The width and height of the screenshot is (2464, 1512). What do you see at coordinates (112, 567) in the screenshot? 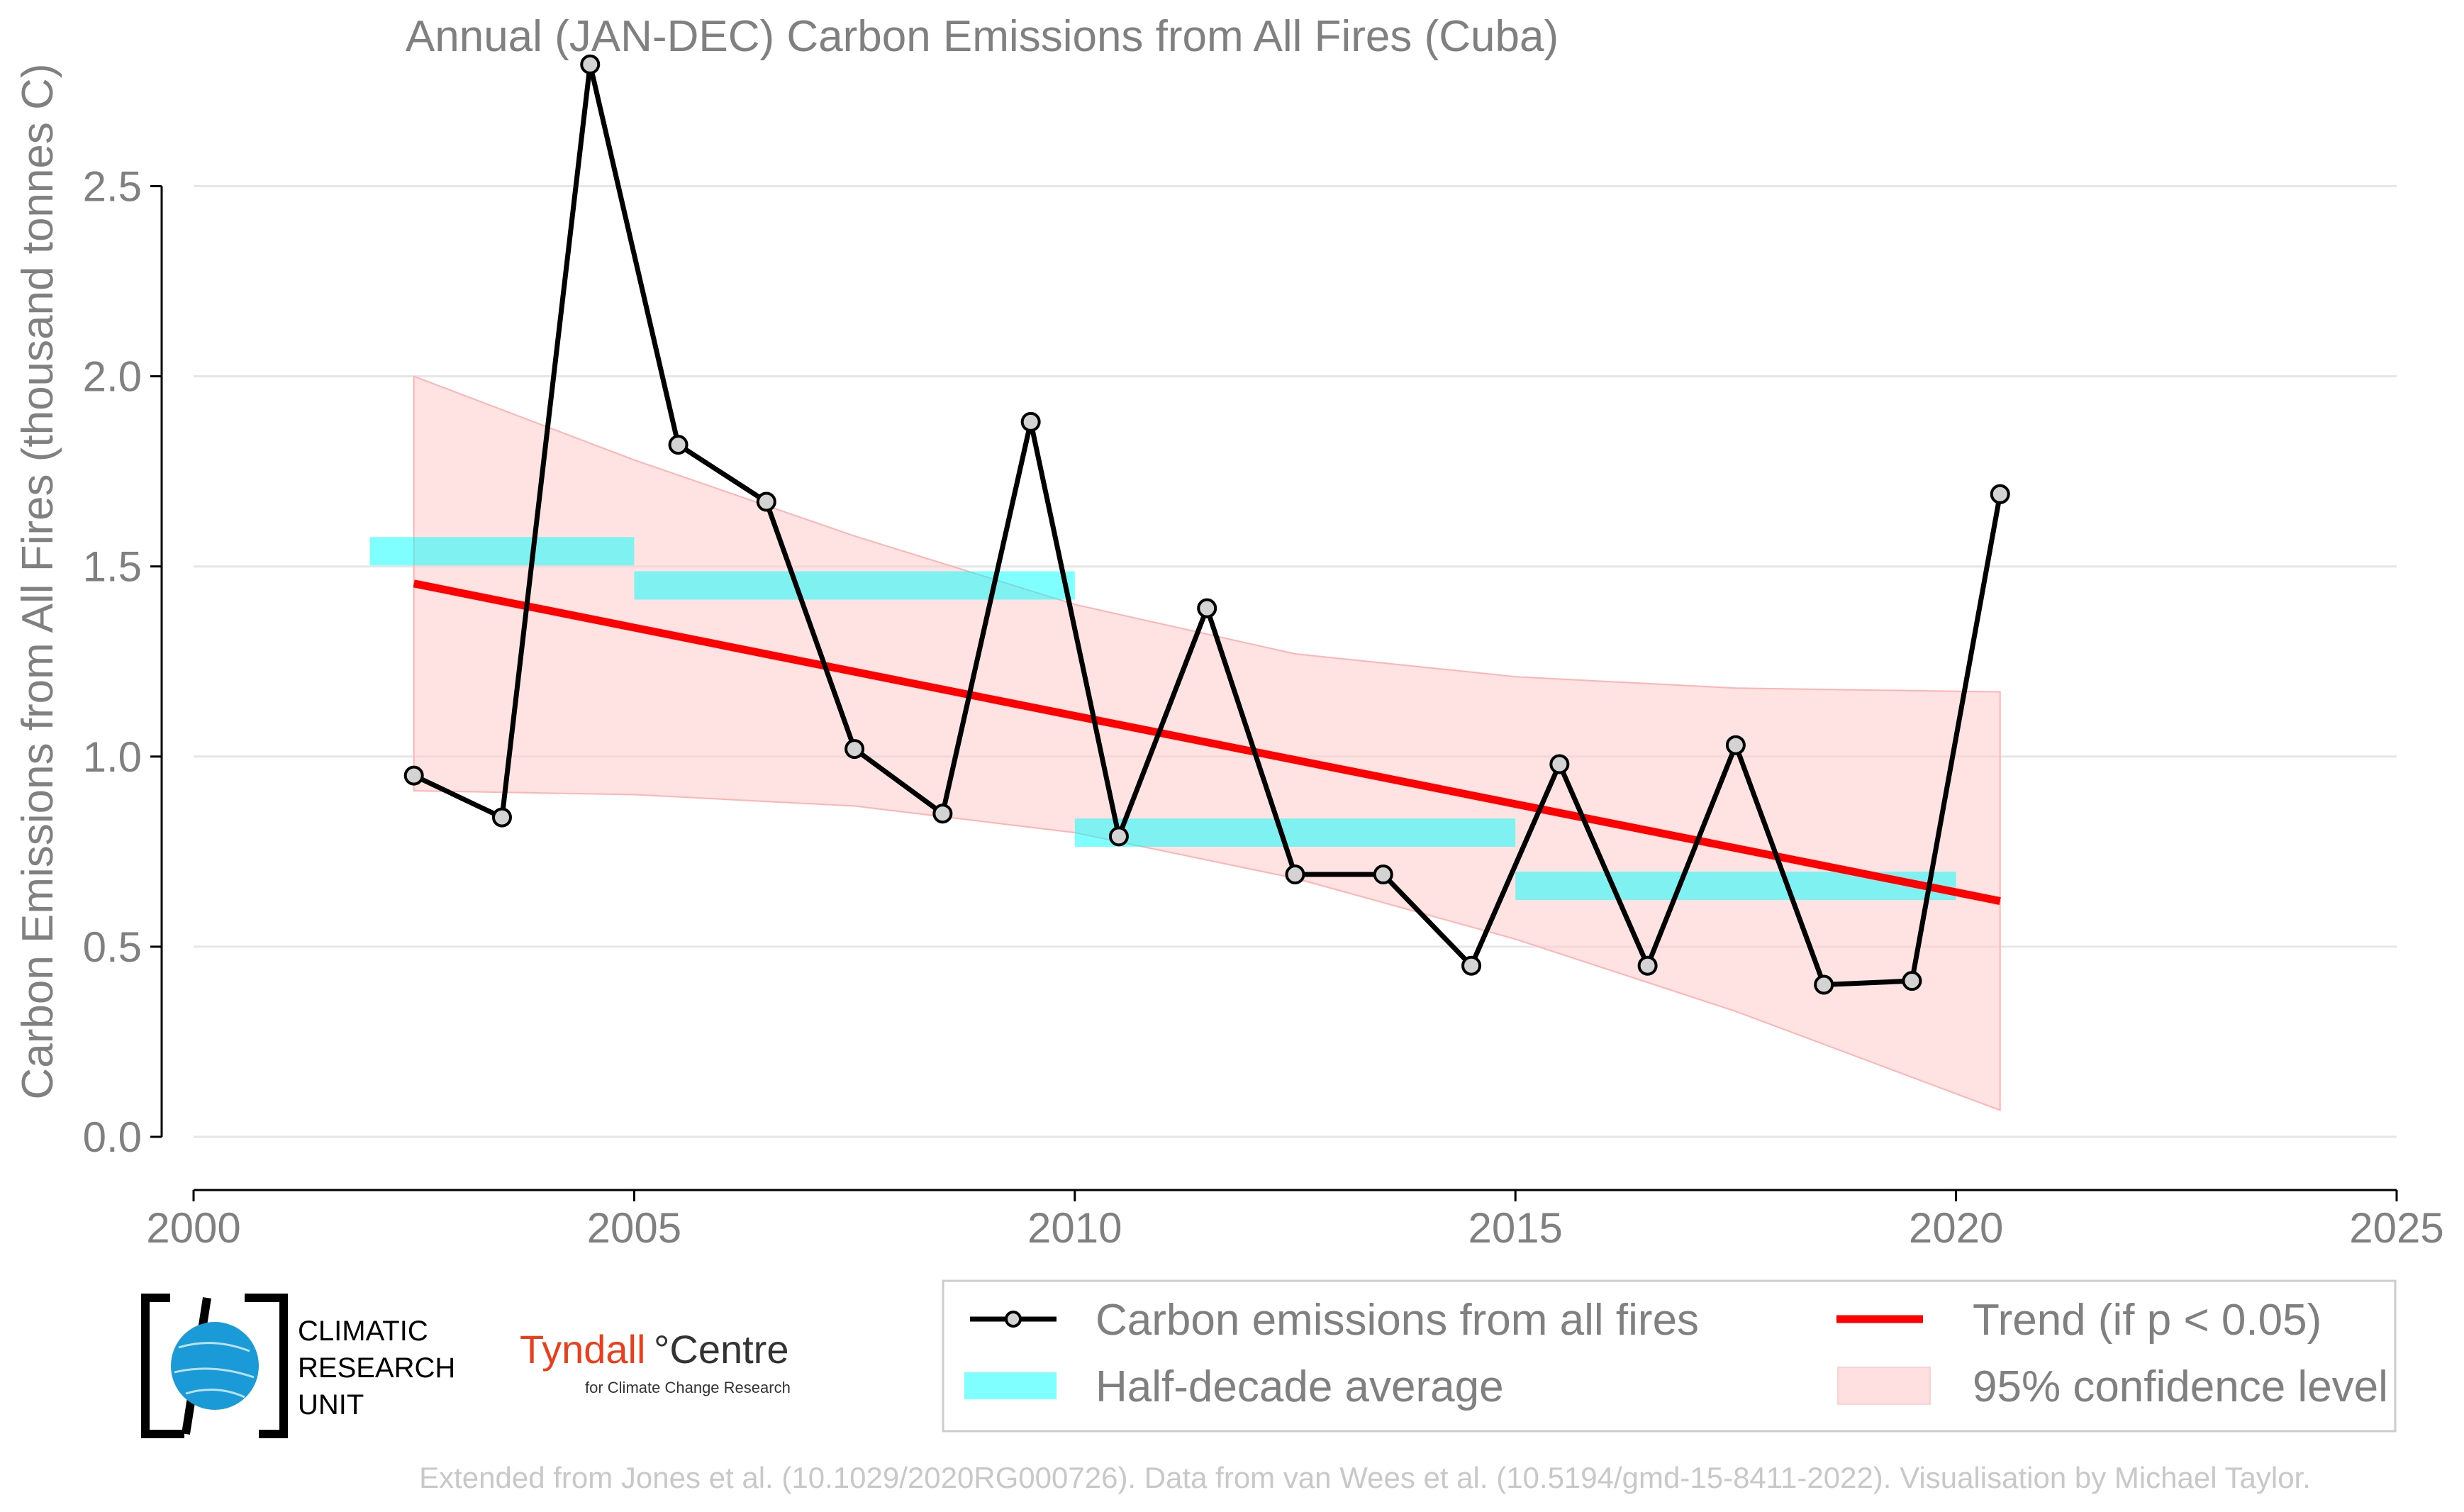
I see `y-tick-label-3: 1.5` at bounding box center [112, 567].